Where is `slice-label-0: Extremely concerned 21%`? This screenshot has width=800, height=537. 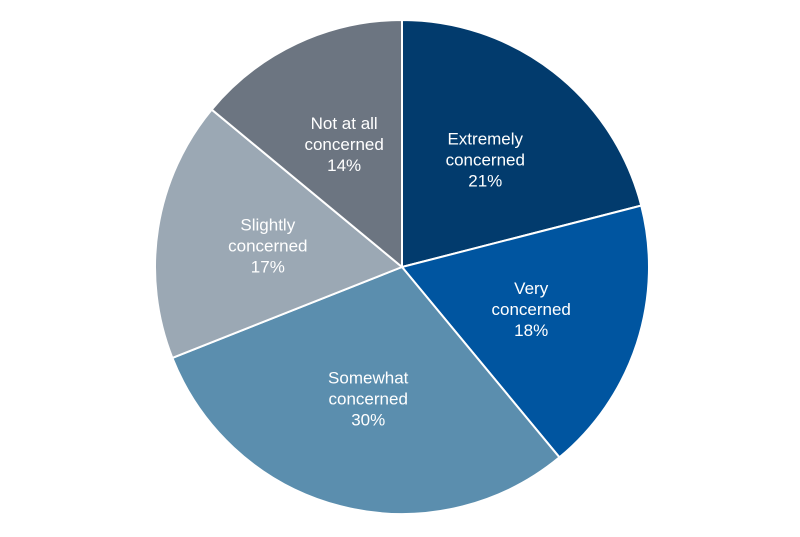 slice-label-0: Extremely concerned 21% is located at coordinates (485, 160).